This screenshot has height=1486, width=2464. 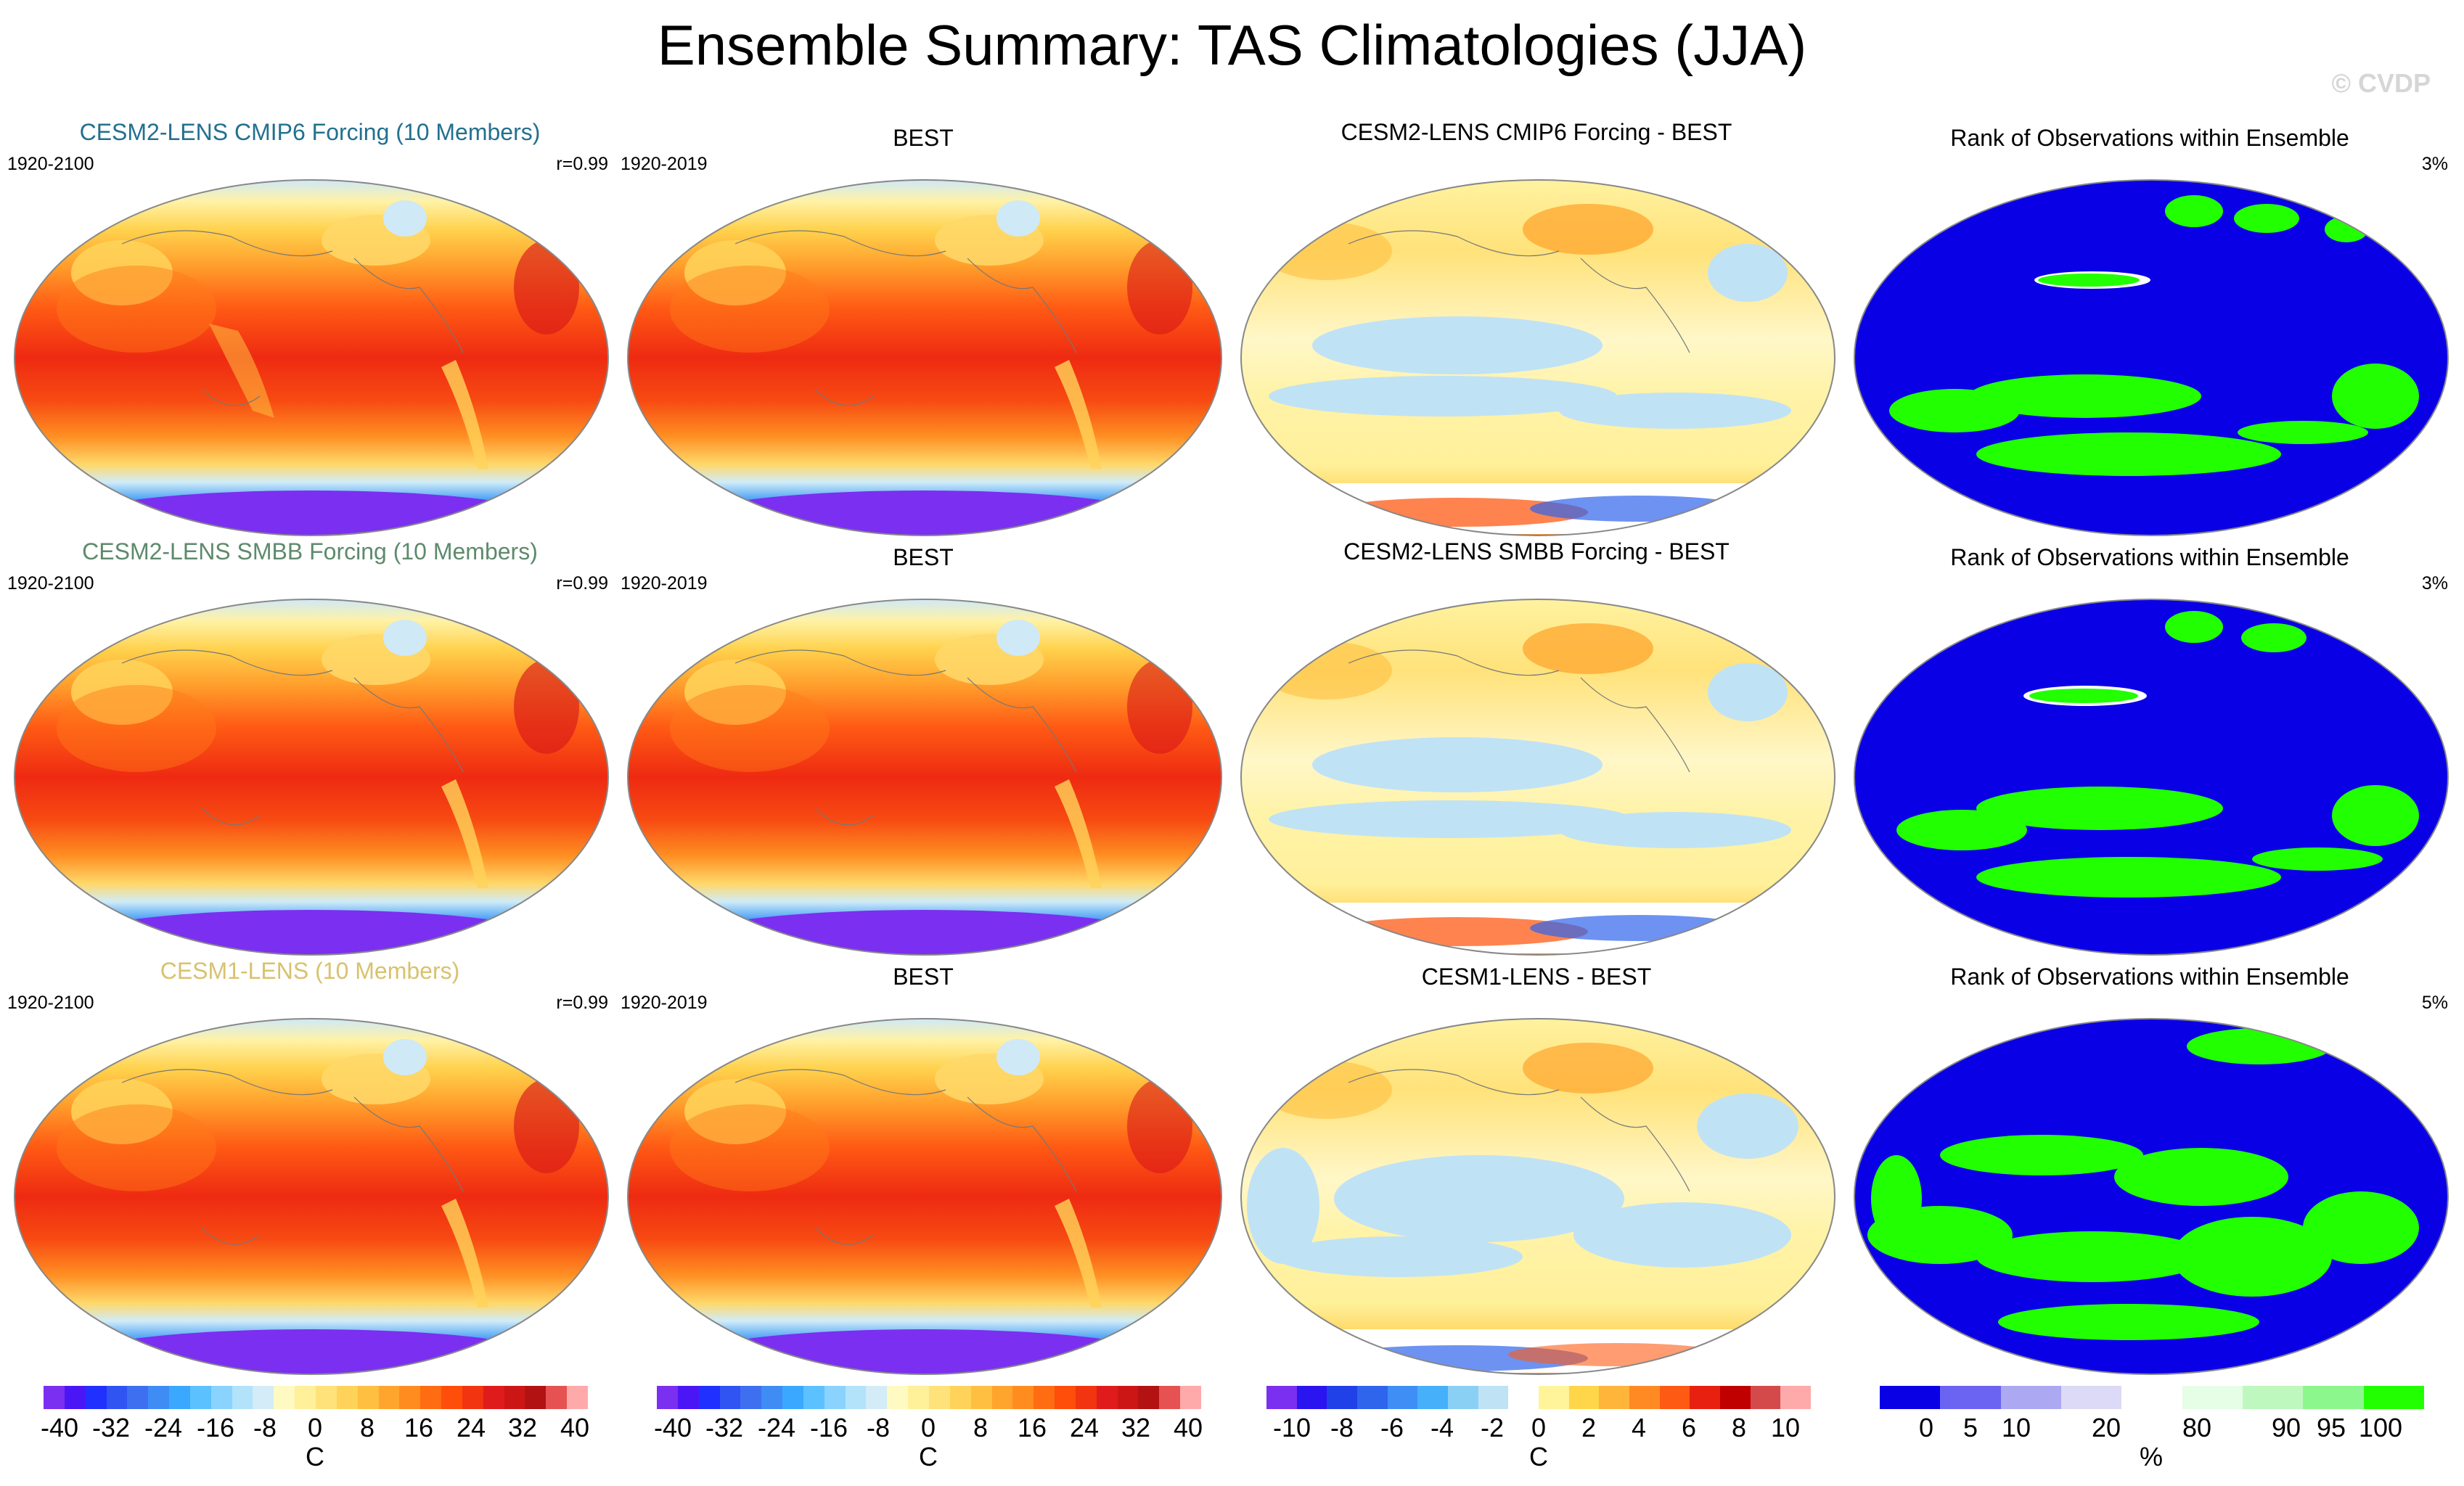 I want to click on colorbar-label: -40, so click(x=59, y=1427).